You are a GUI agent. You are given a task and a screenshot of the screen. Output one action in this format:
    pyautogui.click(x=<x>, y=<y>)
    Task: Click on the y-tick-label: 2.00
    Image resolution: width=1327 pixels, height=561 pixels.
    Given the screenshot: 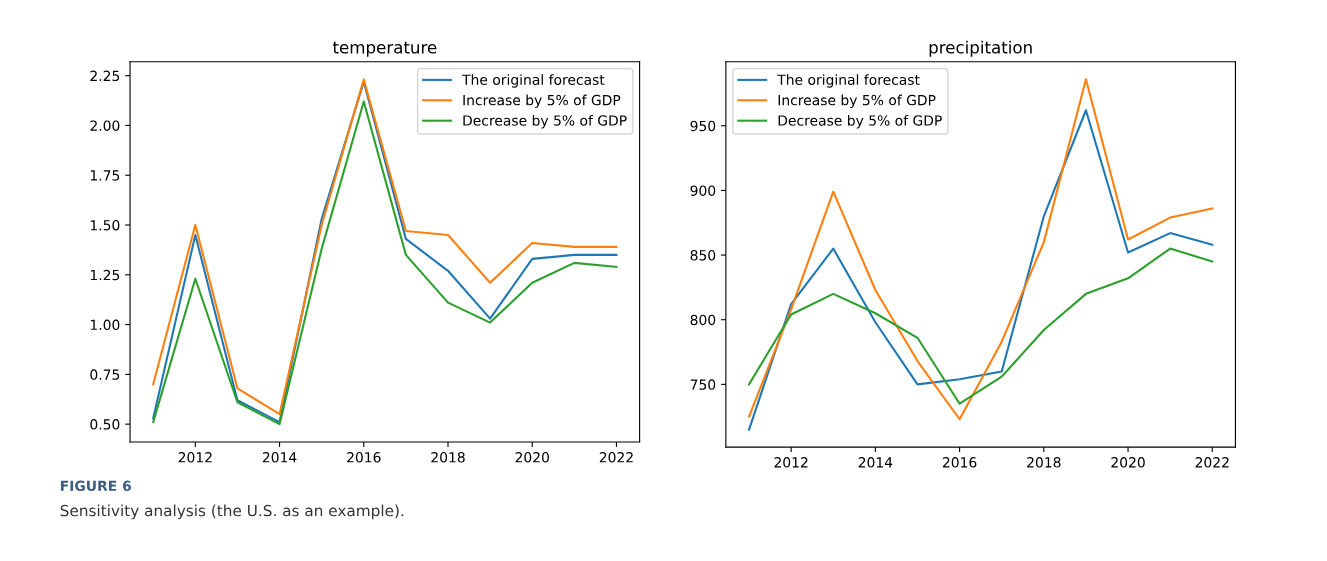 What is the action you would take?
    pyautogui.click(x=105, y=125)
    